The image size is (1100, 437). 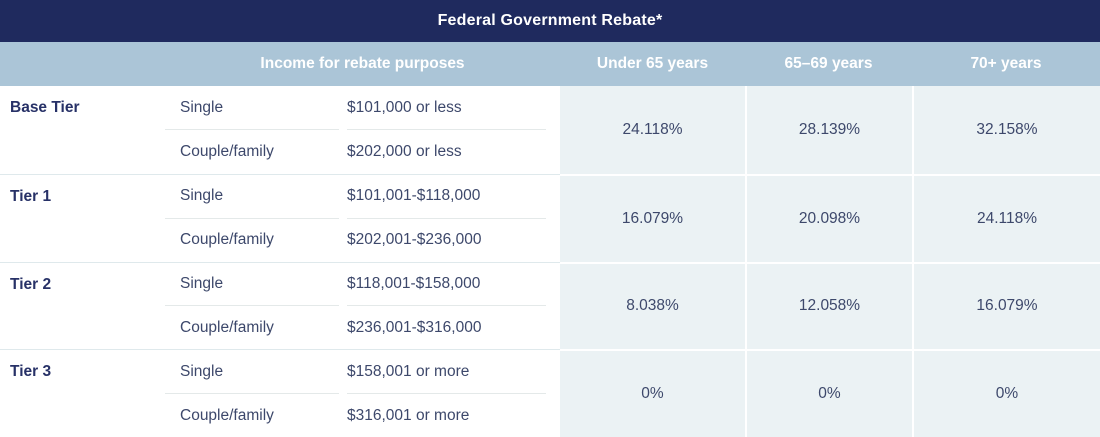 I want to click on header-65-69-years: 65–69 years, so click(x=828, y=63).